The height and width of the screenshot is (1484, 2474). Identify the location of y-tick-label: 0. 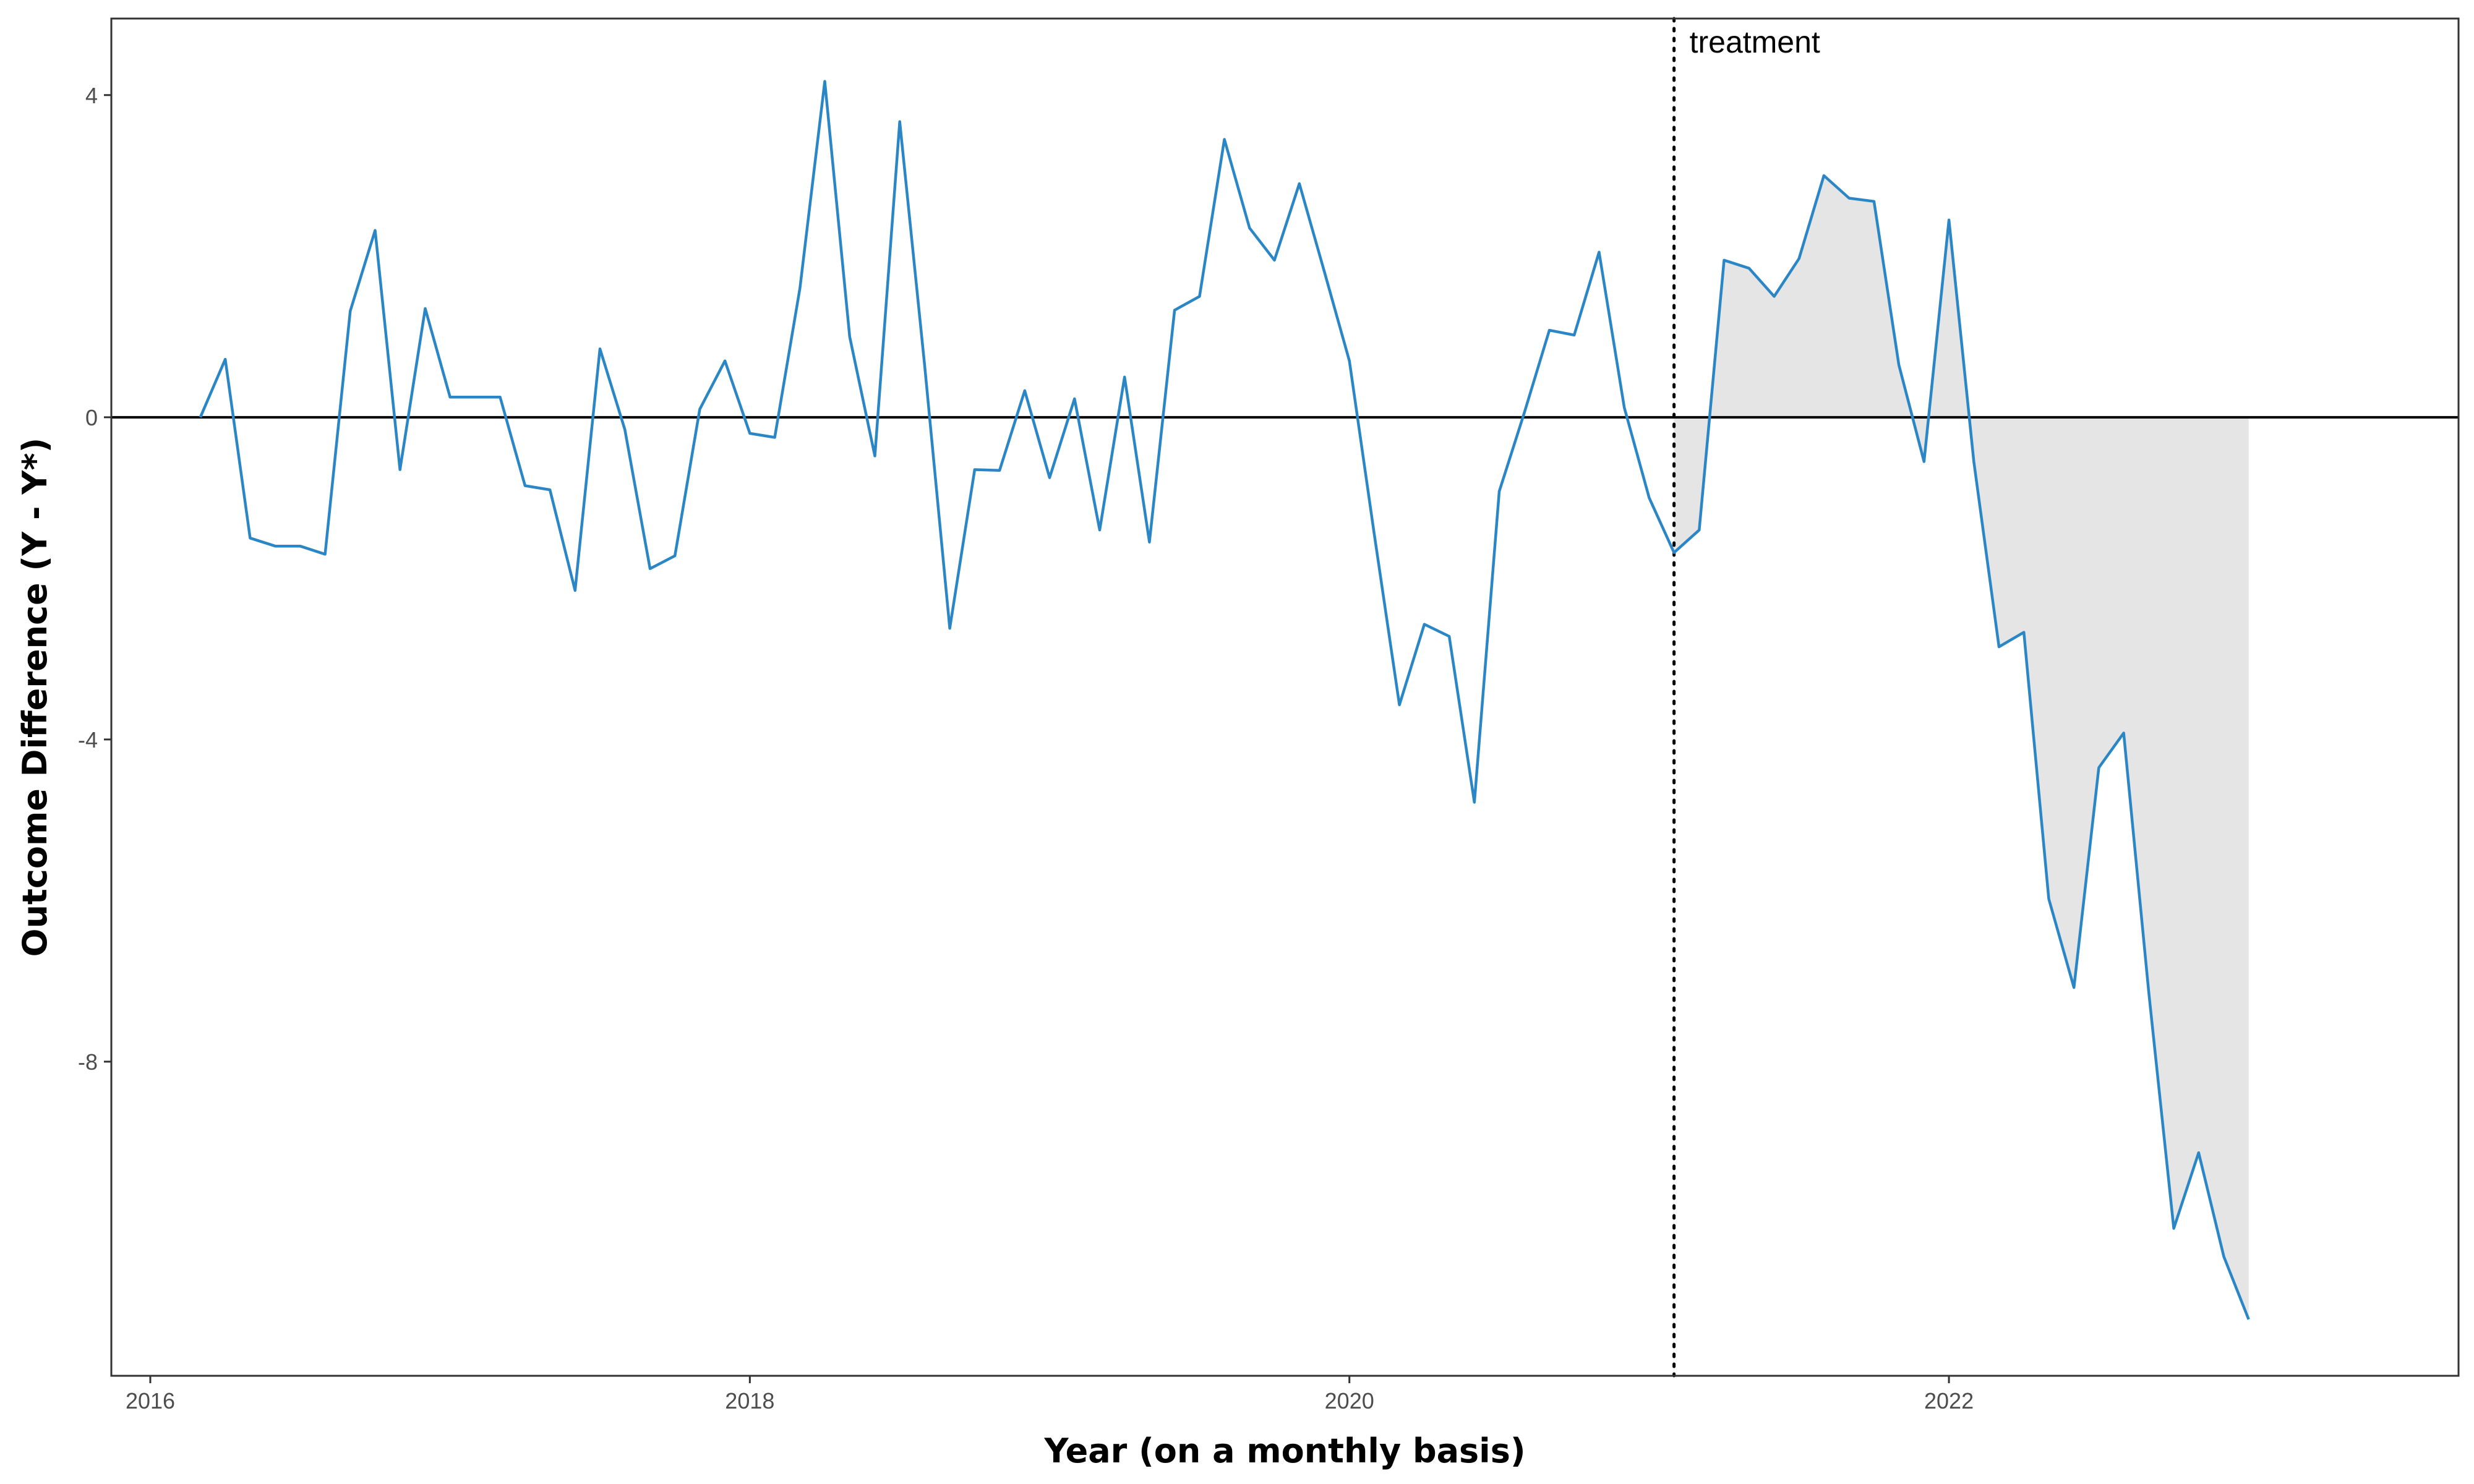
(91, 417).